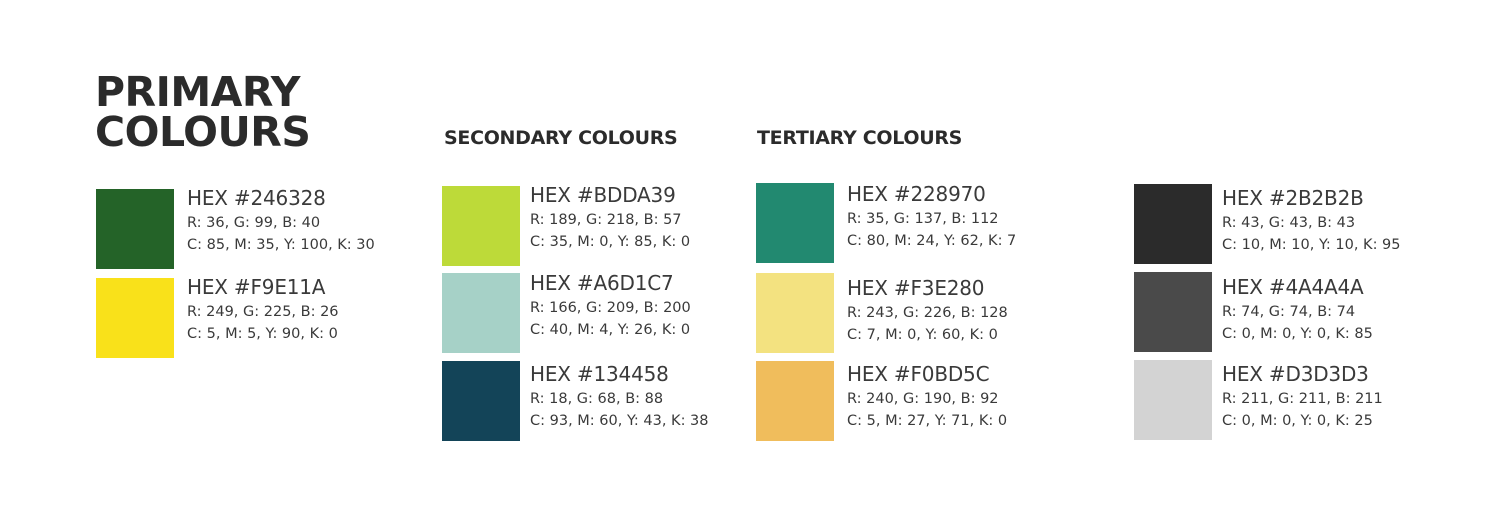  Describe the element at coordinates (254, 223) in the screenshot. I see `rgb-values: R: 36, G: 99, B: 40` at that location.